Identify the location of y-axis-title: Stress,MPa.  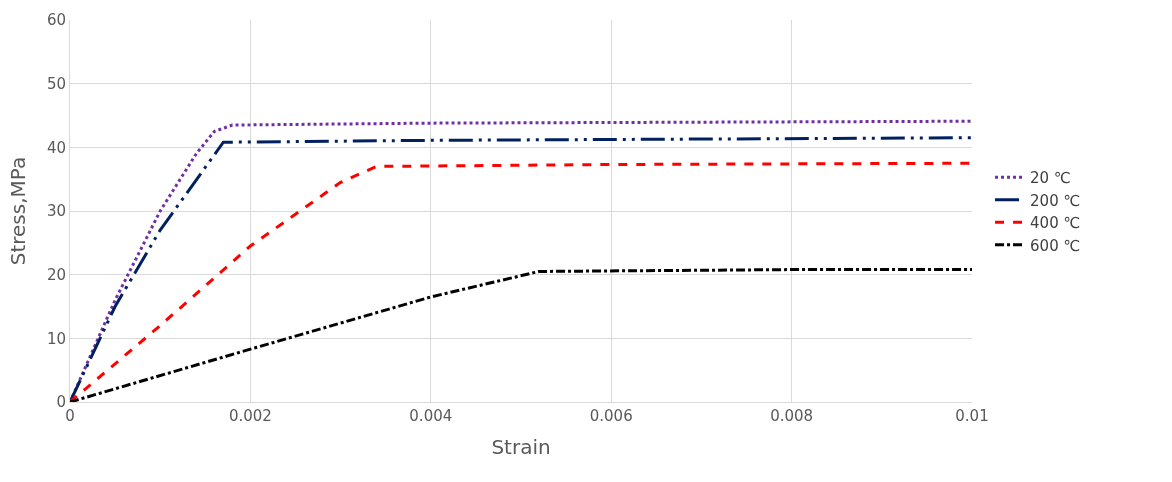
(18, 211).